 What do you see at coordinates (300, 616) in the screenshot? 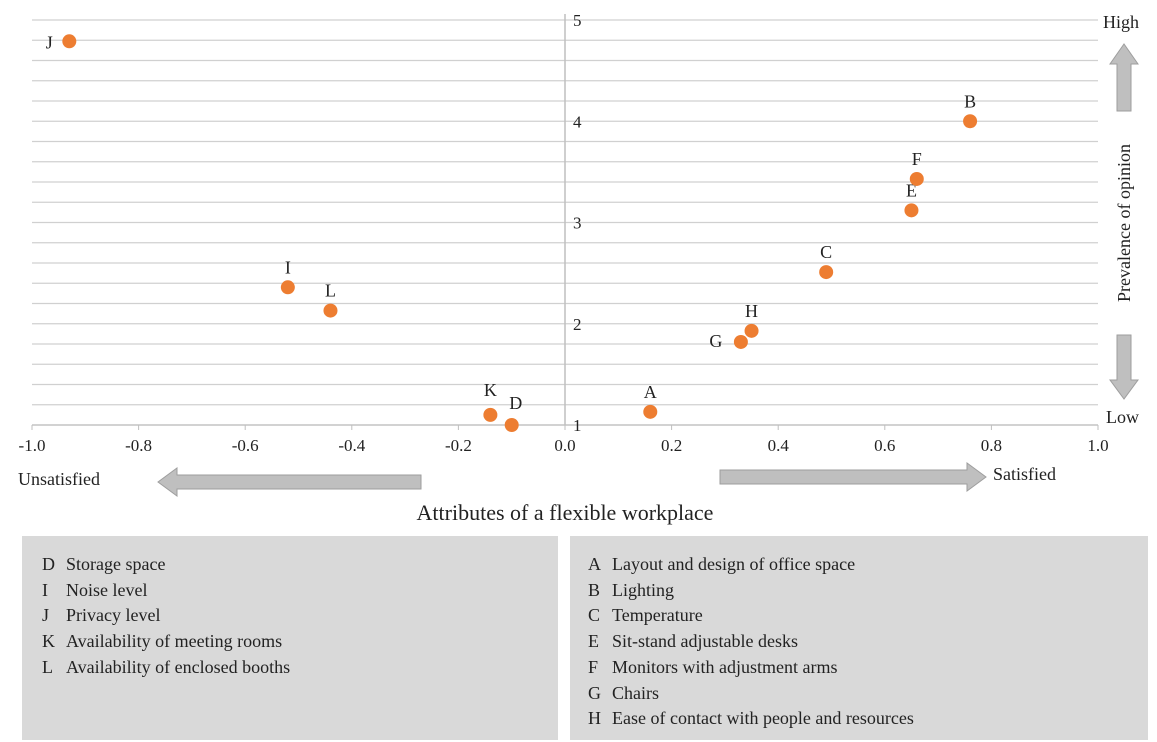
I see `legend-item-j: J Privacy level` at bounding box center [300, 616].